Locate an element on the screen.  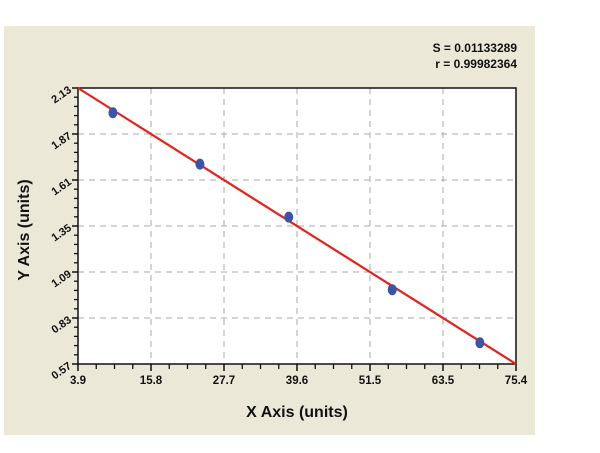
x-tick-label: 63.5 is located at coordinates (443, 381).